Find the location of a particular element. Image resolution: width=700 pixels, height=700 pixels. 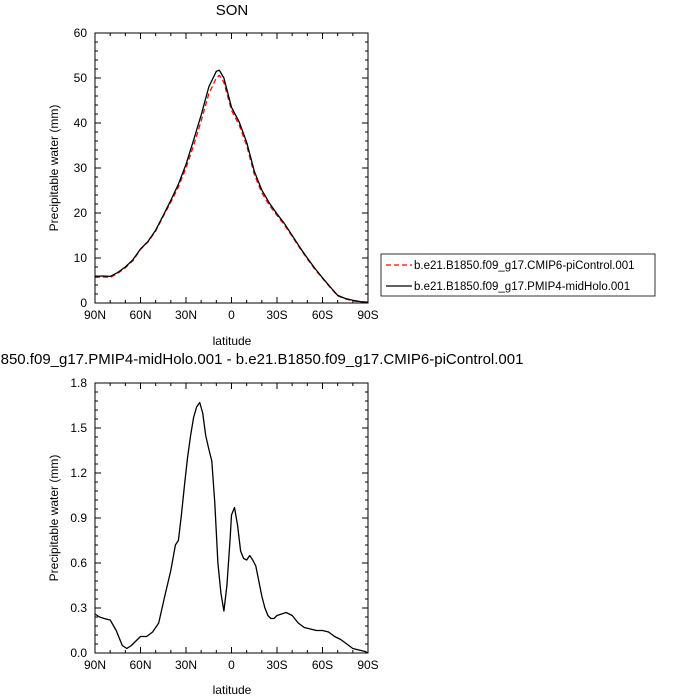

bottom-y-tick-label: 1.5 is located at coordinates (78, 428).